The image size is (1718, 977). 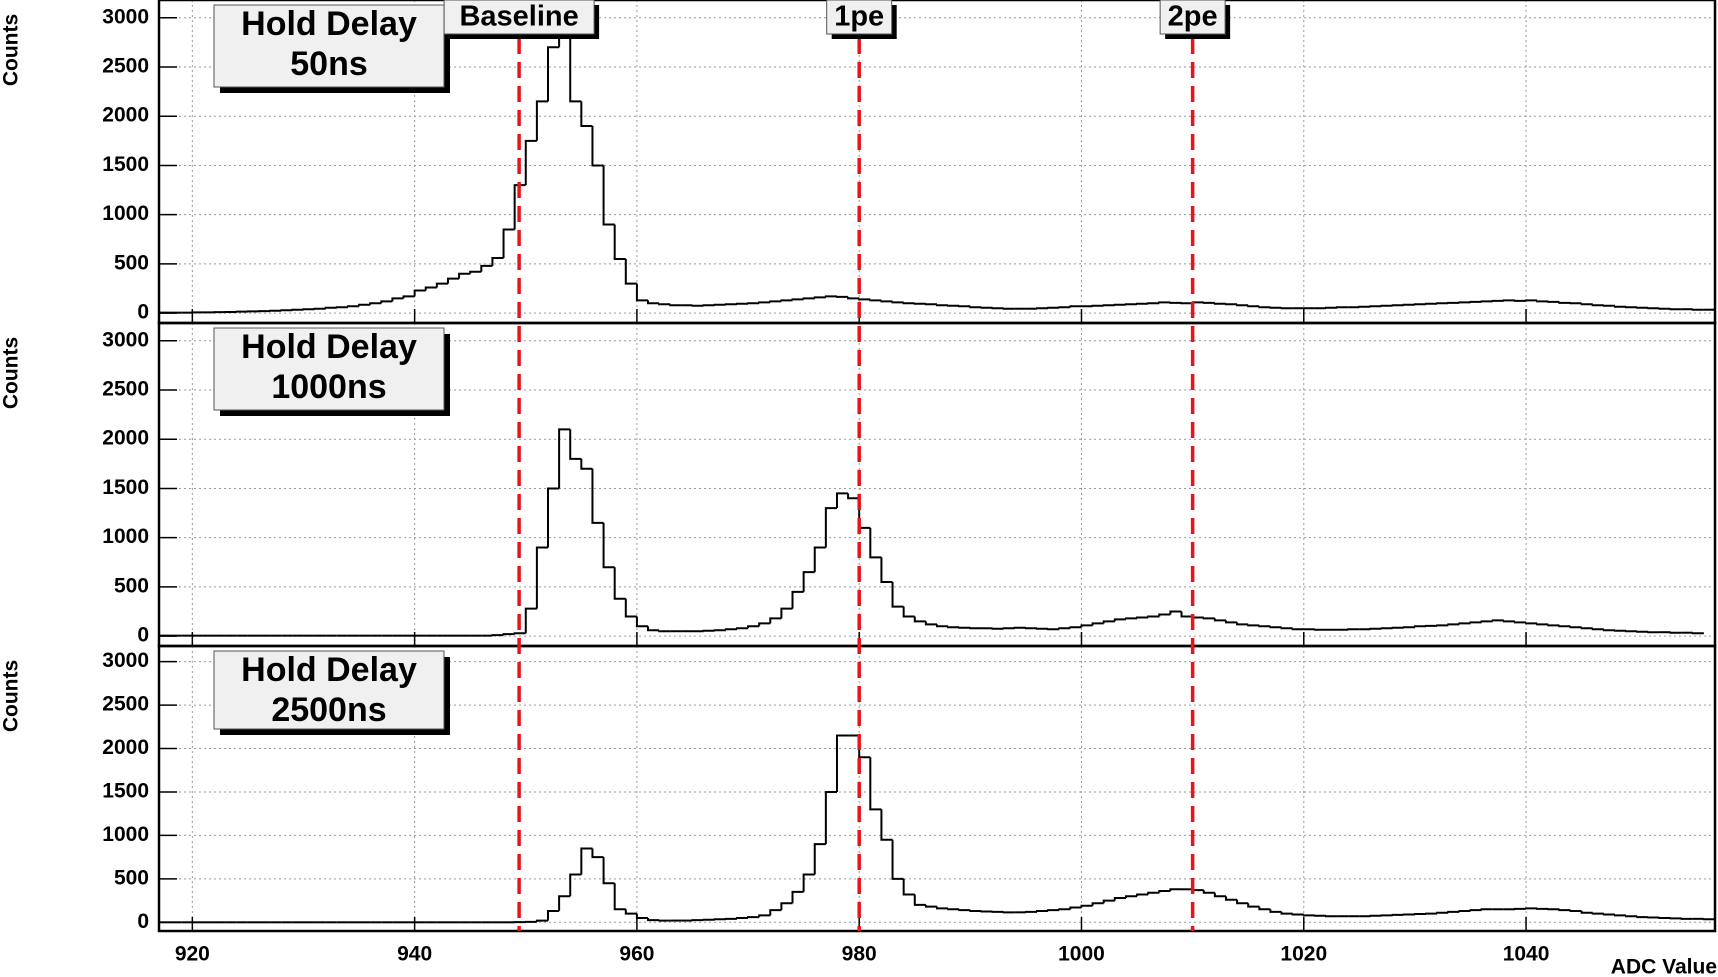 I want to click on marker-label: Baseline, so click(x=518, y=17).